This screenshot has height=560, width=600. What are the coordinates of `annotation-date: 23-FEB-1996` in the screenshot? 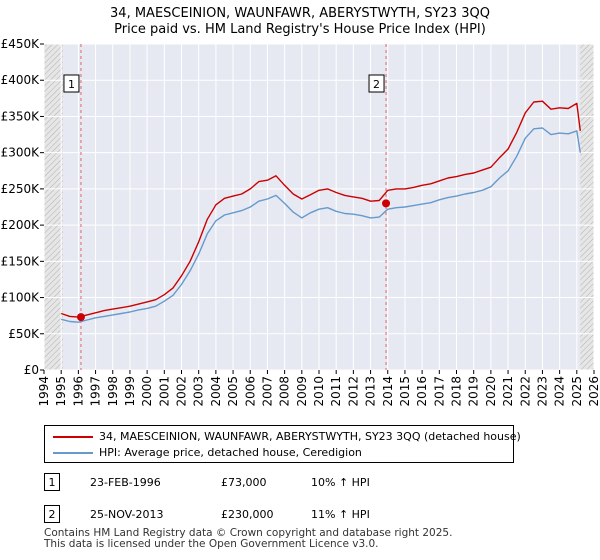 It's located at (125, 482).